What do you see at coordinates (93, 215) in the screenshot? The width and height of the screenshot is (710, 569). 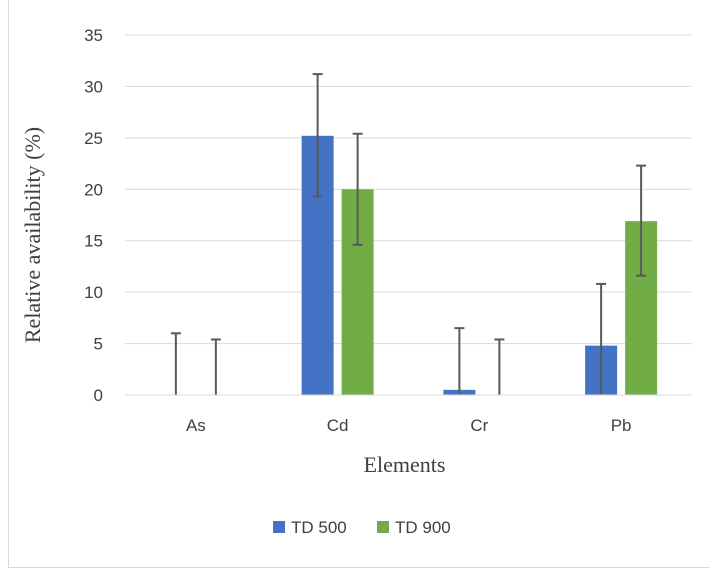 I see `y-axis-ticks: 0 5 10 15 20 25 30 35` at bounding box center [93, 215].